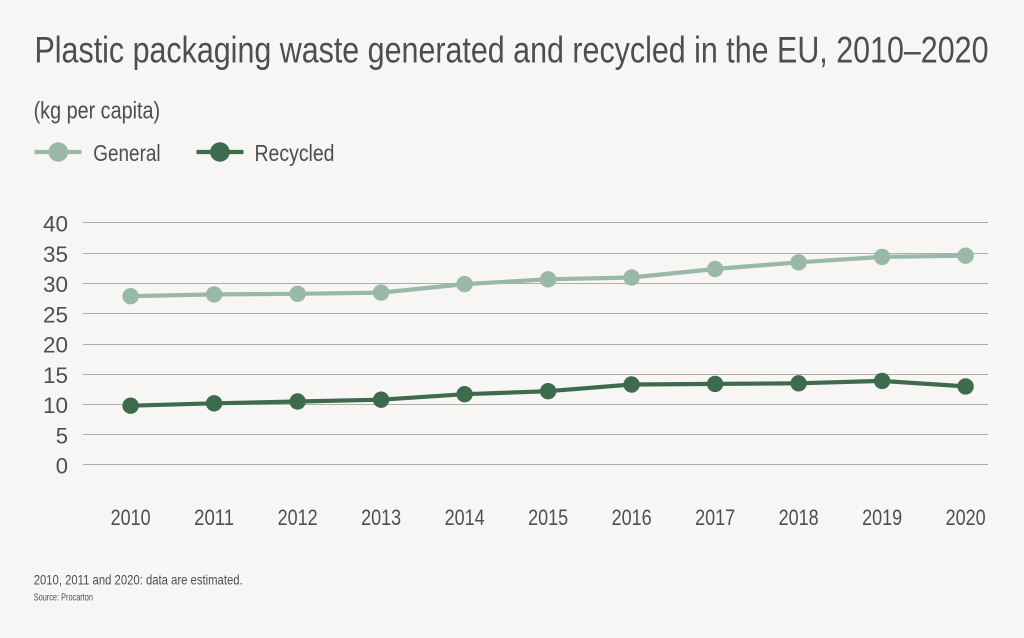 This screenshot has width=1024, height=638. What do you see at coordinates (97, 111) in the screenshot?
I see `svg-text: (kg per capita)` at bounding box center [97, 111].